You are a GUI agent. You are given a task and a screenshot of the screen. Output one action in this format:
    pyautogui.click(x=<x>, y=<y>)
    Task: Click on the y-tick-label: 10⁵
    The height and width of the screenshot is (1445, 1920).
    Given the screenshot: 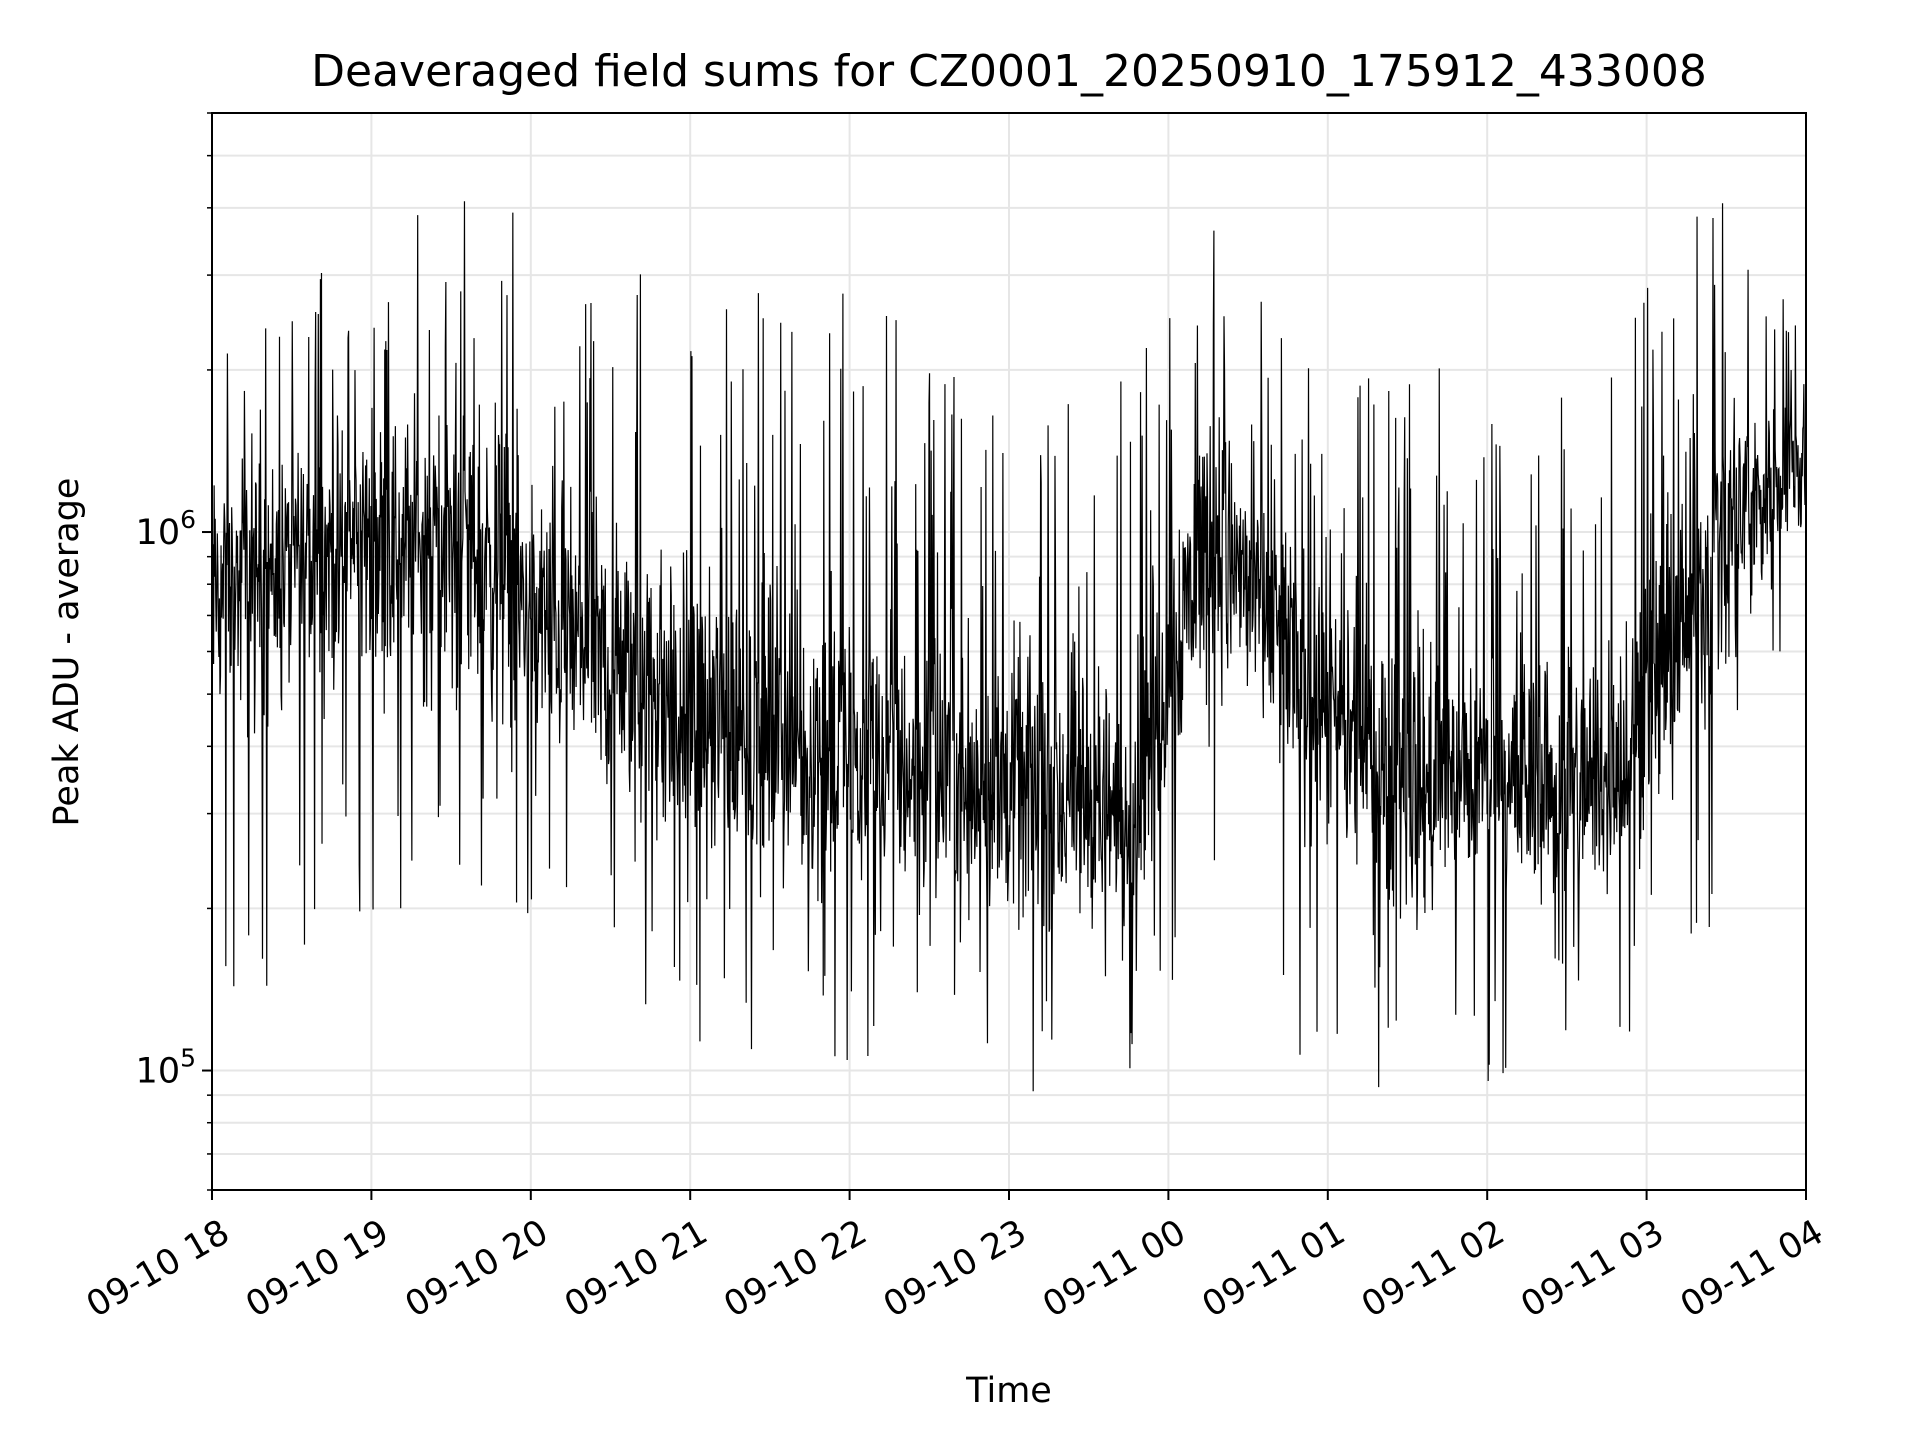 What is the action you would take?
    pyautogui.click(x=166, y=1068)
    